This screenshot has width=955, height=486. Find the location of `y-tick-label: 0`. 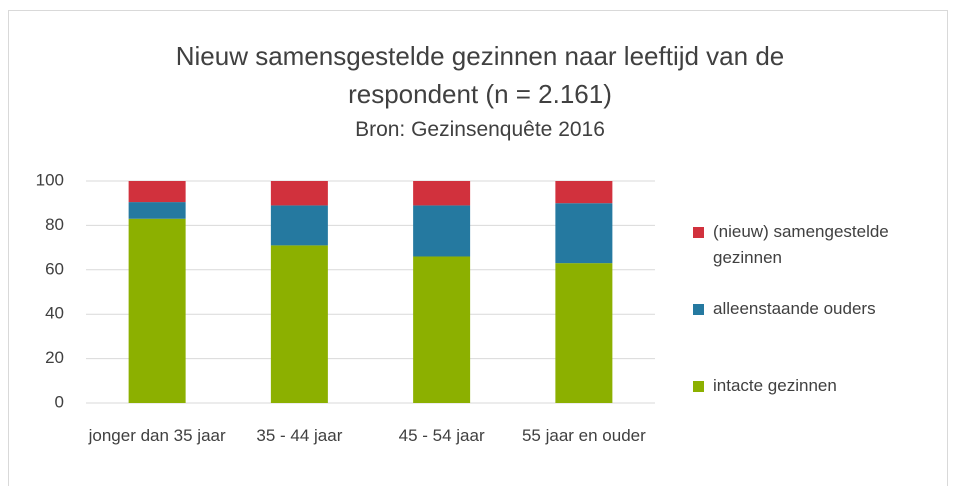

y-tick-label: 0 is located at coordinates (59, 401).